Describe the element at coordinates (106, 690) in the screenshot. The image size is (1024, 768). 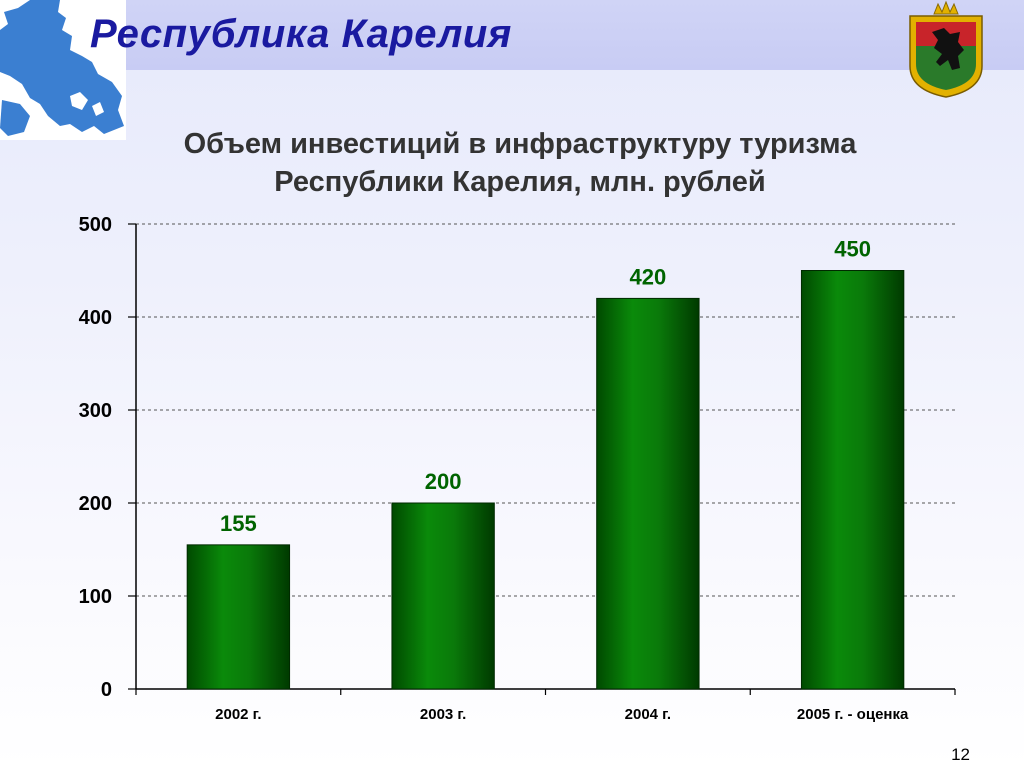
I see `y-tick-label: 0` at that location.